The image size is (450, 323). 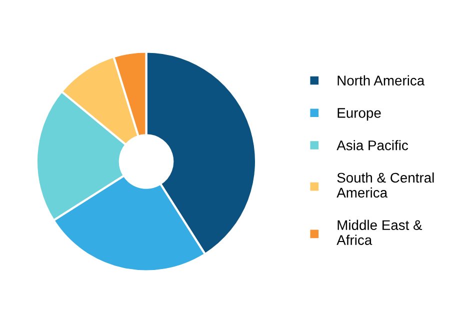 I want to click on legend-label: Asia Pacific, so click(x=372, y=145).